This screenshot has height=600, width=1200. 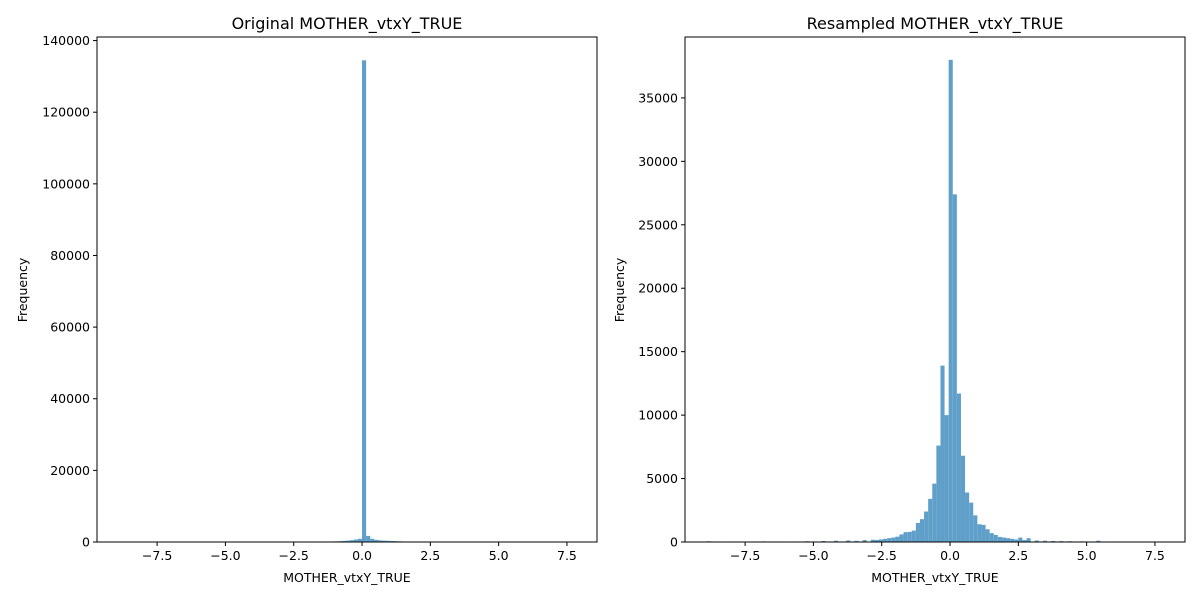 I want to click on original-y-tick-label: 0, so click(x=86, y=542).